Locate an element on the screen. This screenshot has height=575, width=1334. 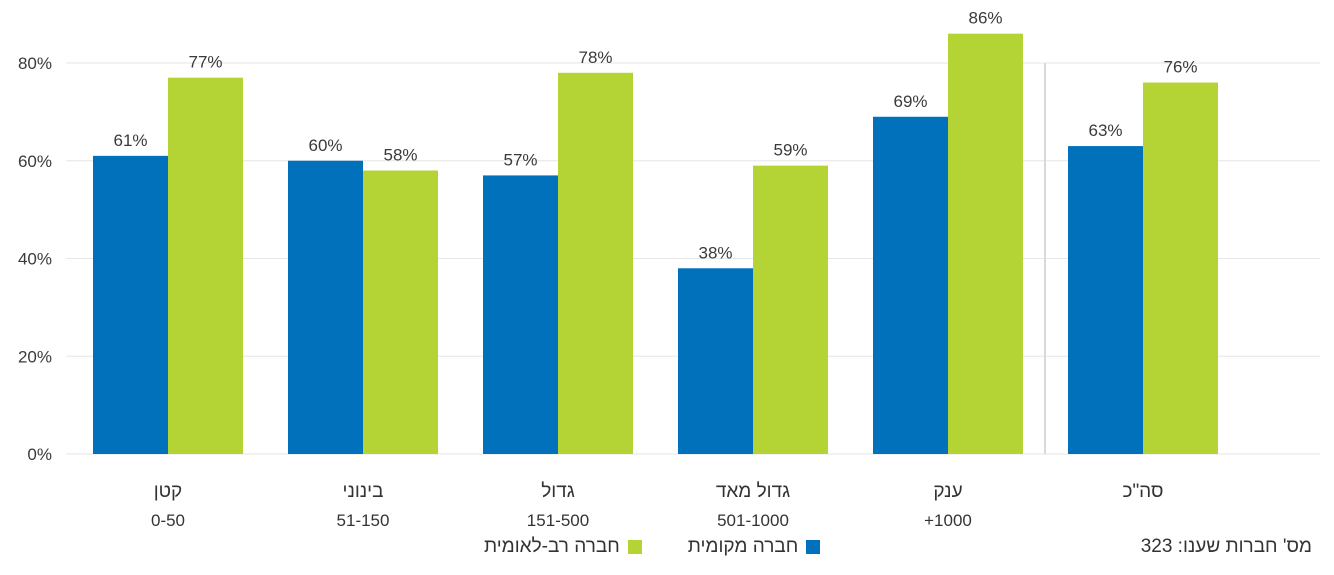
category-label: גדול מאד is located at coordinates (753, 491).